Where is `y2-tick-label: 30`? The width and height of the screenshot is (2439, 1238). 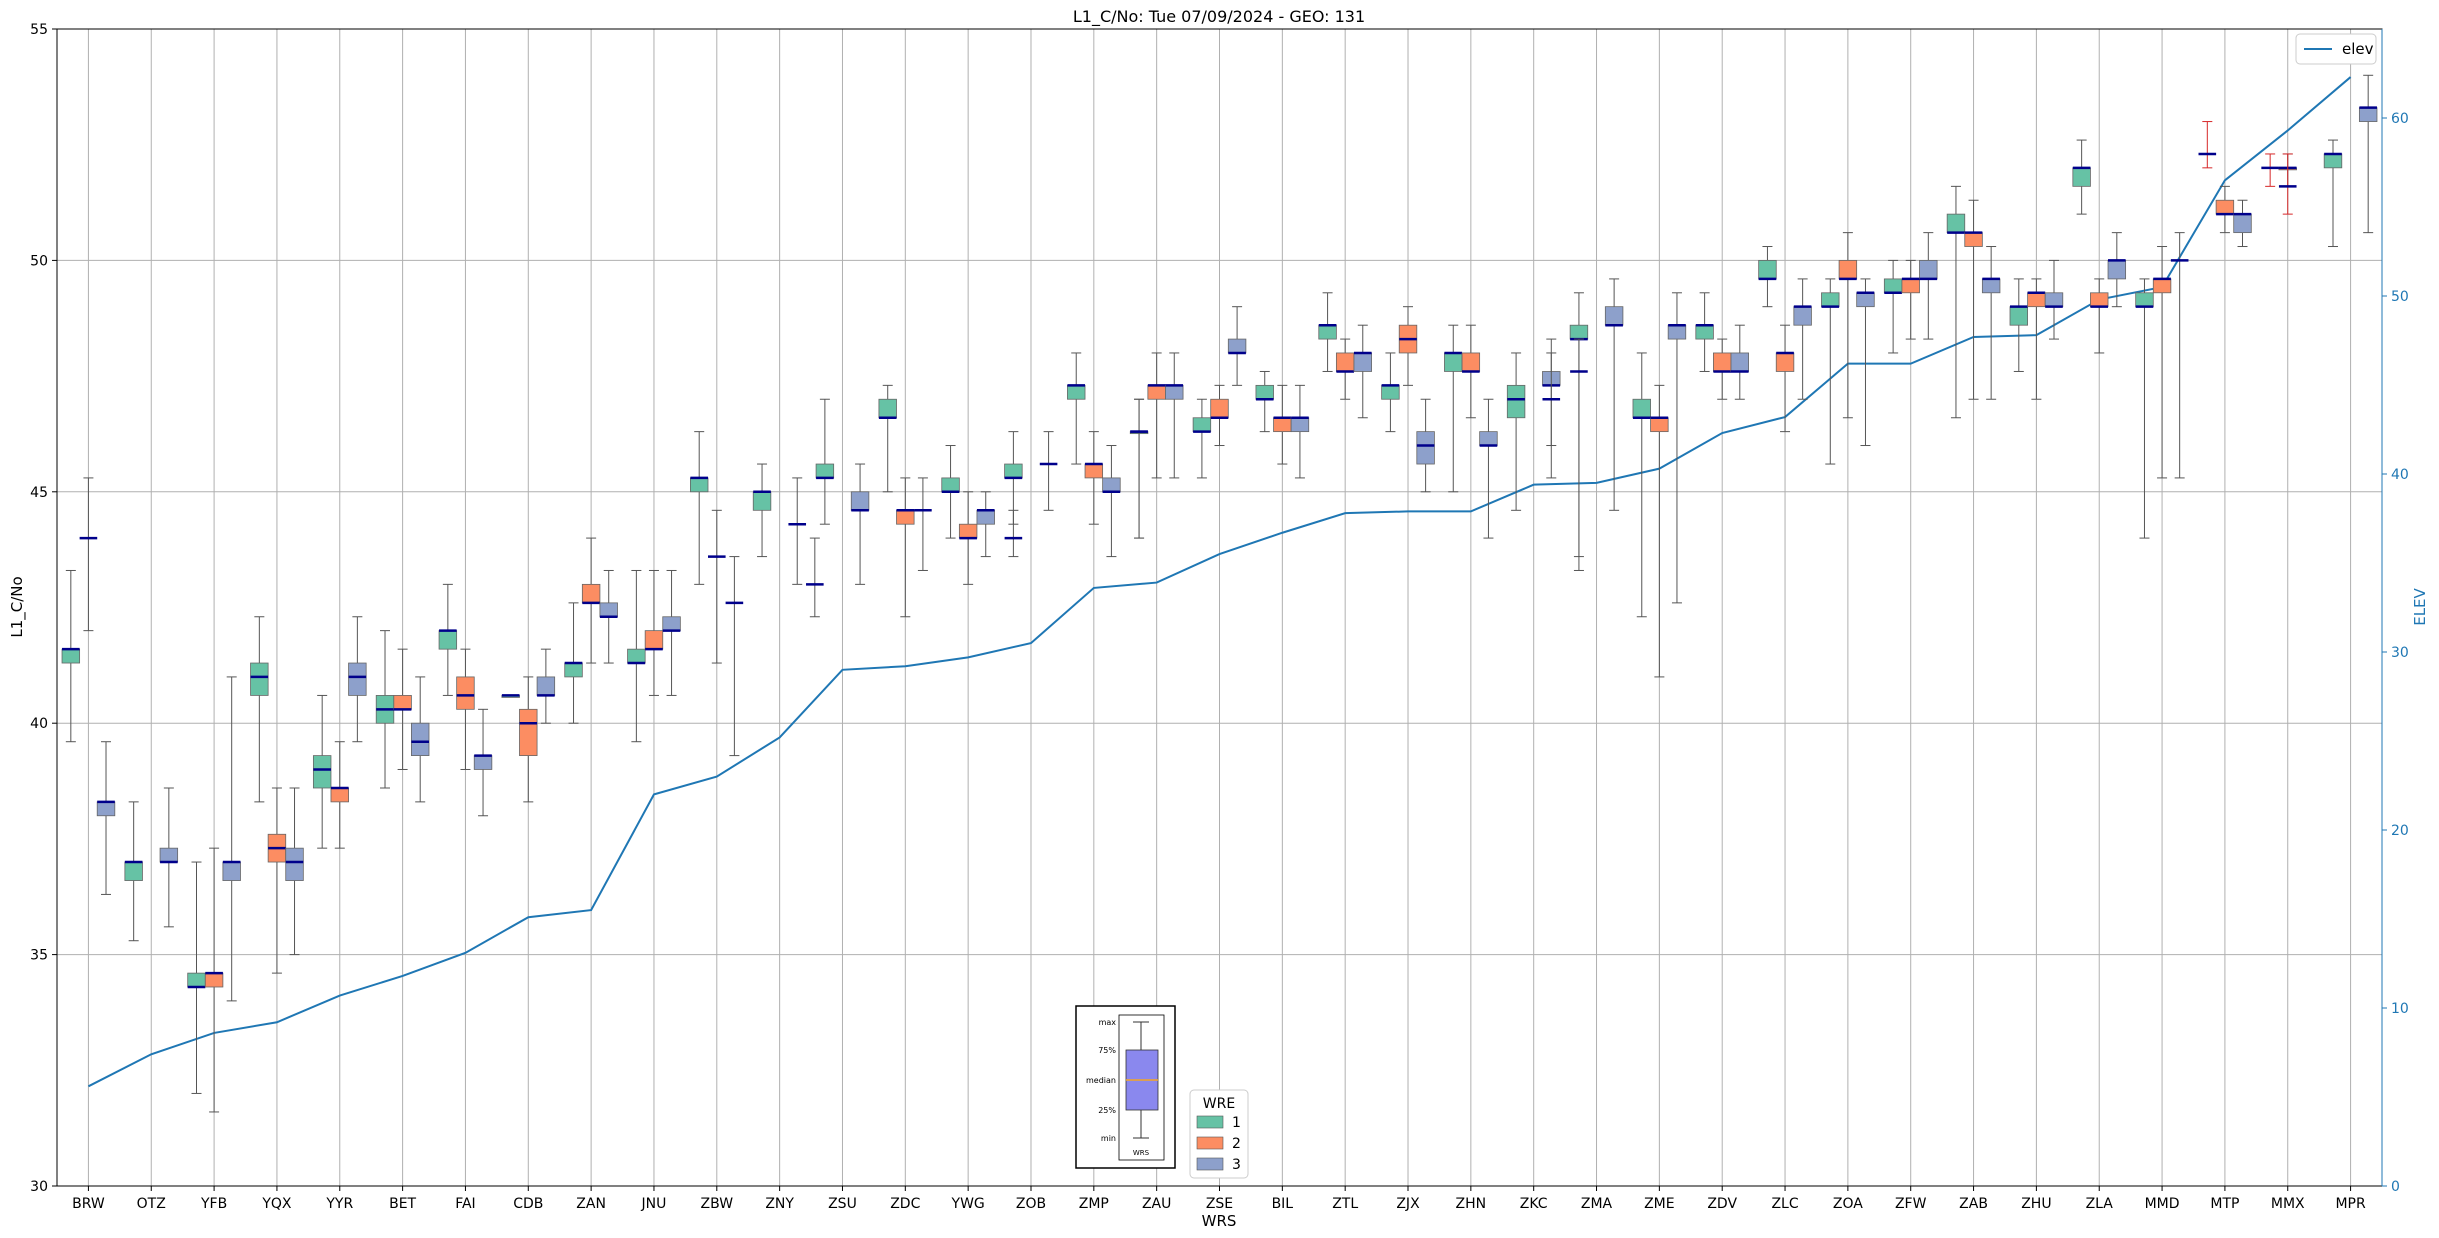
y2-tick-label: 30 is located at coordinates (2400, 653).